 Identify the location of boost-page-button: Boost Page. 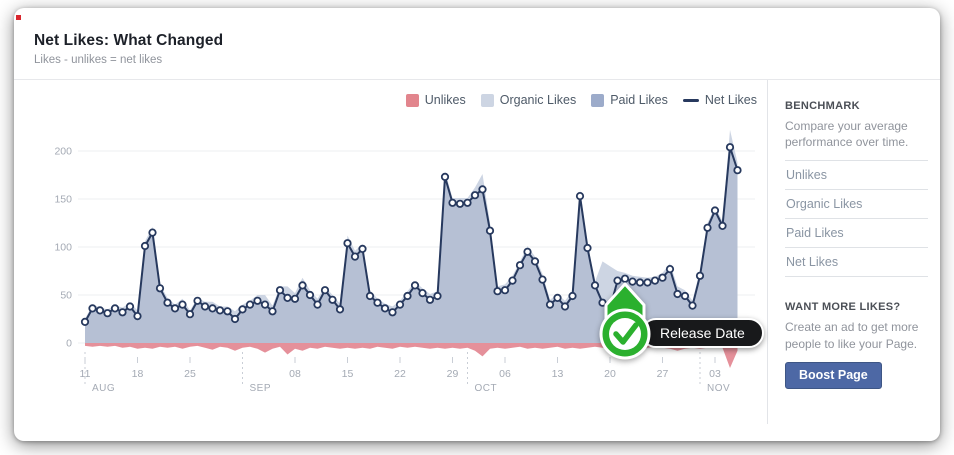
(833, 375).